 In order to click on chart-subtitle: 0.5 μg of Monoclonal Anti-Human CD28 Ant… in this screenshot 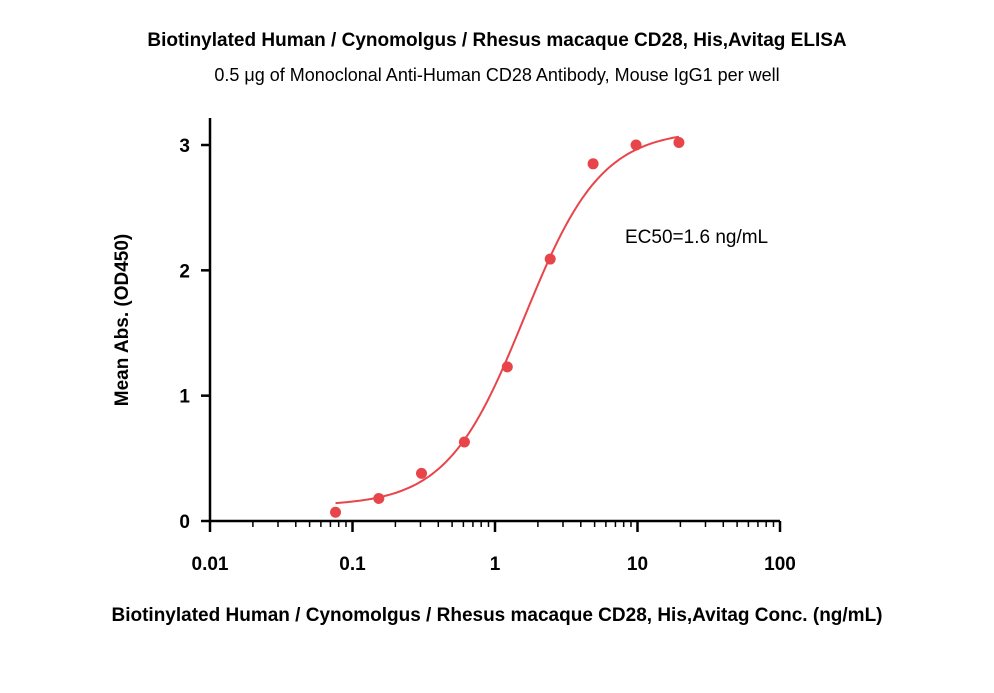, I will do `click(497, 75)`.